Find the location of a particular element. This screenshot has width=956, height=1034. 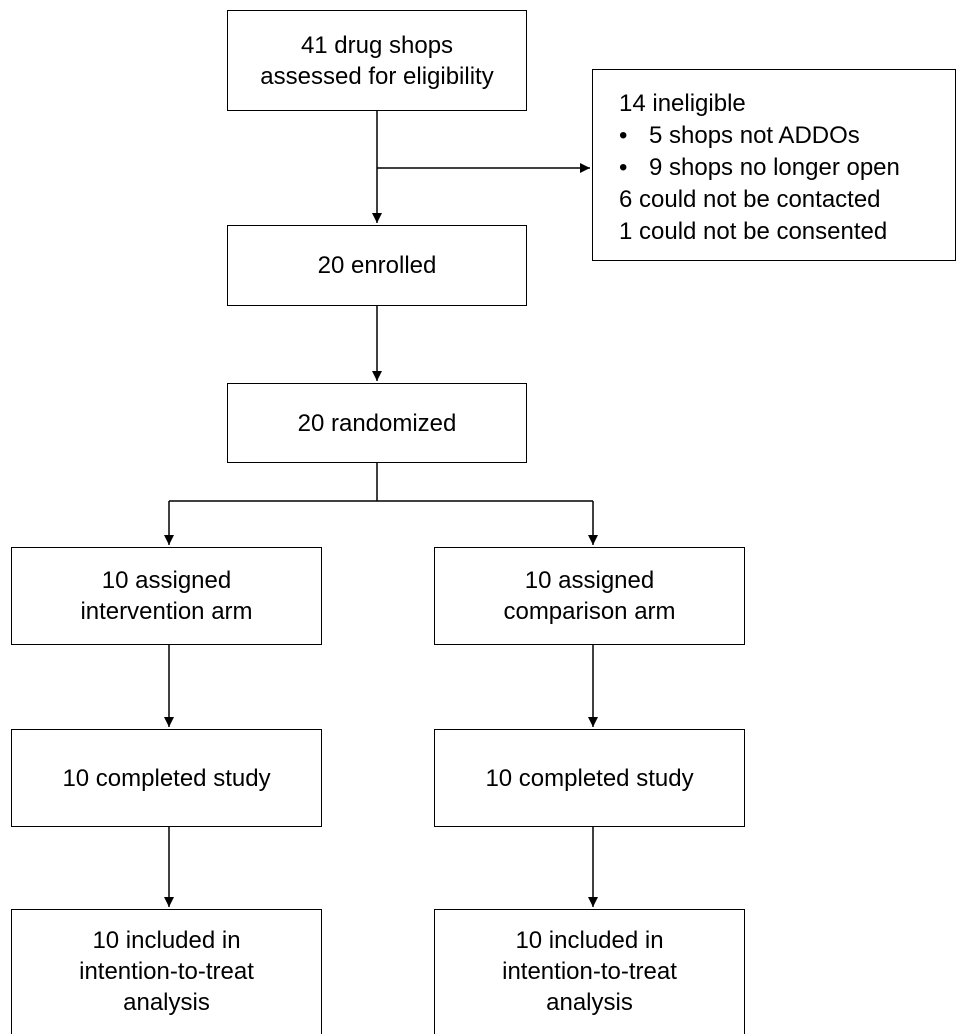

not-contacted-count: 6 could not be contacted is located at coordinates (750, 199).